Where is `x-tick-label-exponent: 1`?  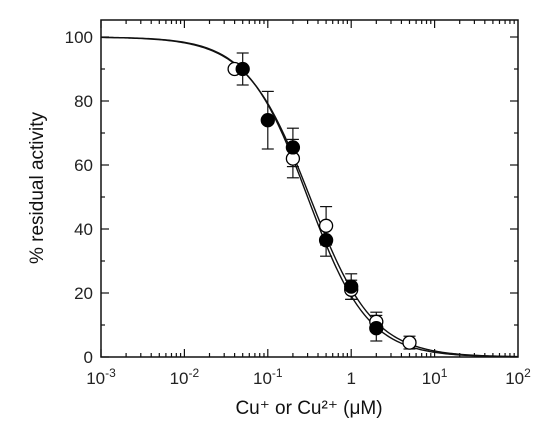 x-tick-label-exponent: 1 is located at coordinates (444, 373).